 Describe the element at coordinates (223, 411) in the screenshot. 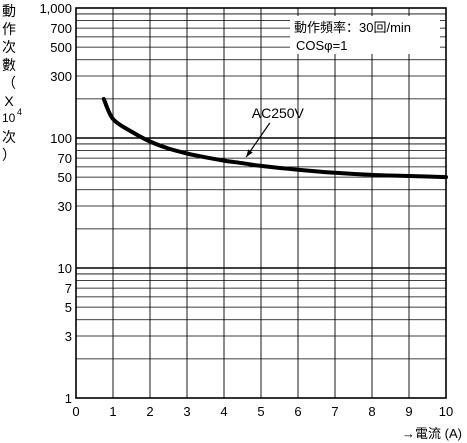

I see `x-tick-label: 4` at that location.